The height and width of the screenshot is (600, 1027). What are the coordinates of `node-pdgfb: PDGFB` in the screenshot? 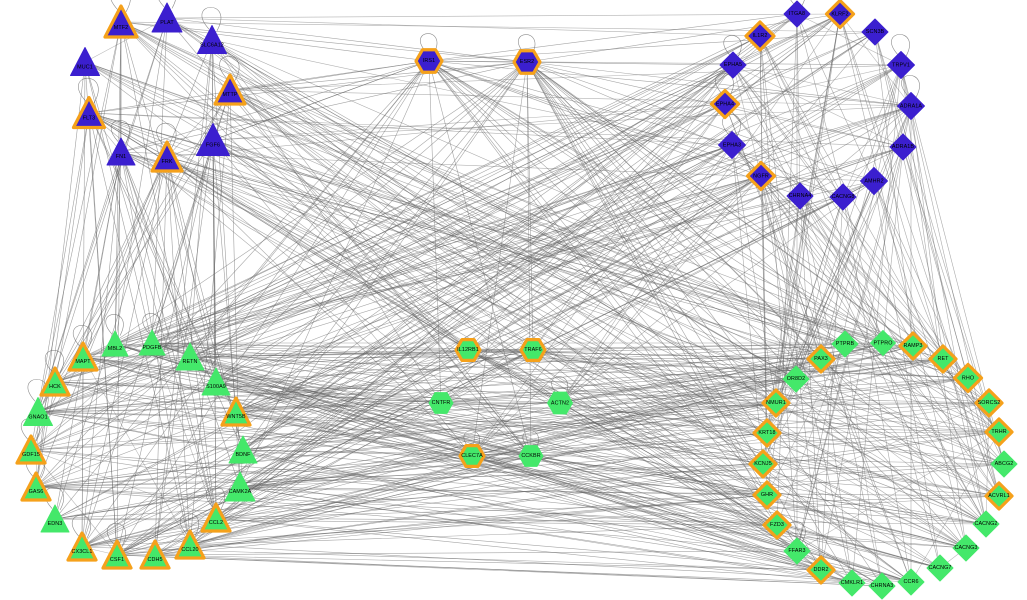 It's located at (152, 343).